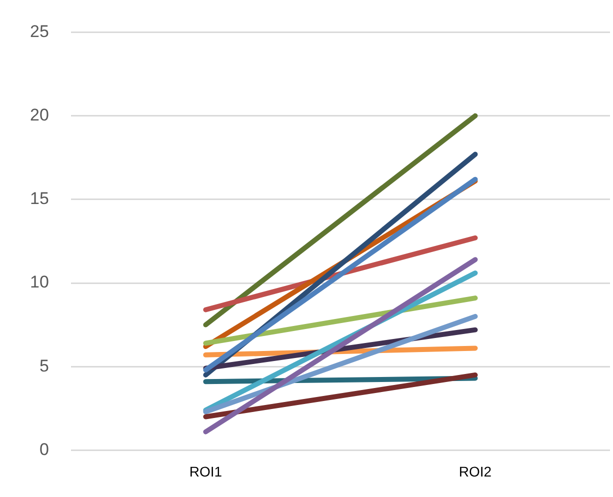  Describe the element at coordinates (475, 471) in the screenshot. I see `x-tick-label: ROI2` at that location.